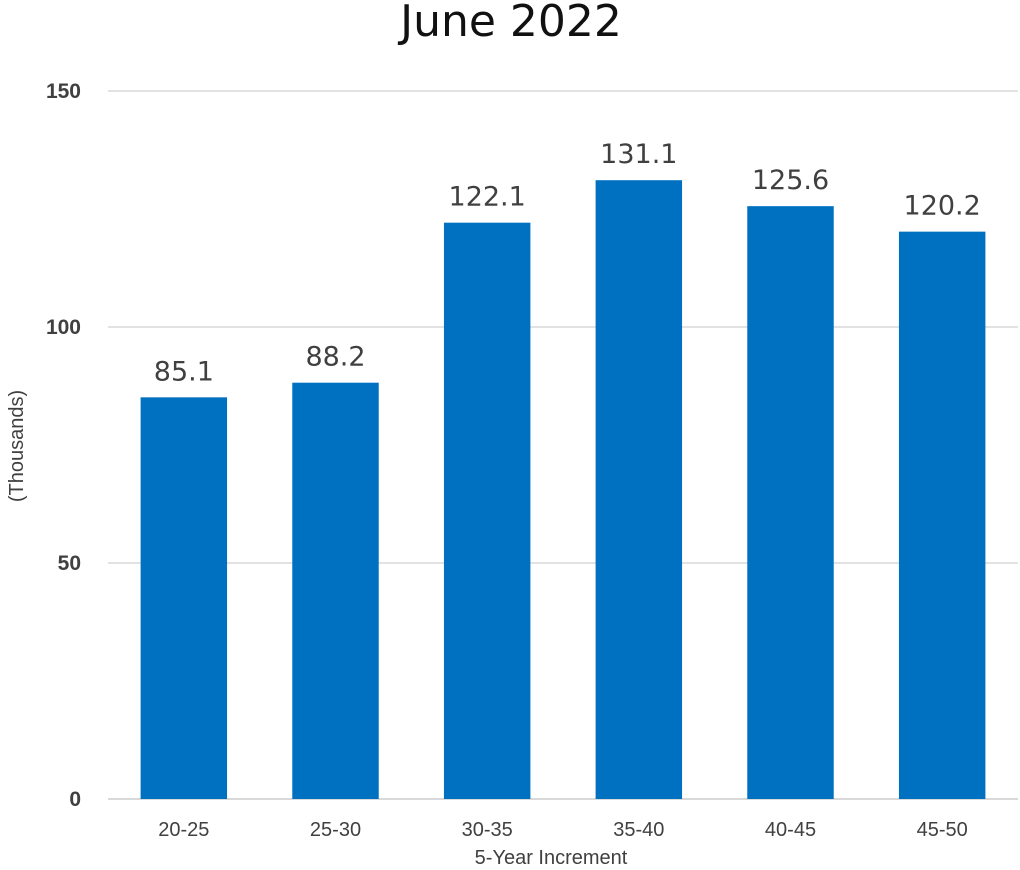 This screenshot has width=1020, height=870. Describe the element at coordinates (942, 206) in the screenshot. I see `data-label: 120.2` at that location.